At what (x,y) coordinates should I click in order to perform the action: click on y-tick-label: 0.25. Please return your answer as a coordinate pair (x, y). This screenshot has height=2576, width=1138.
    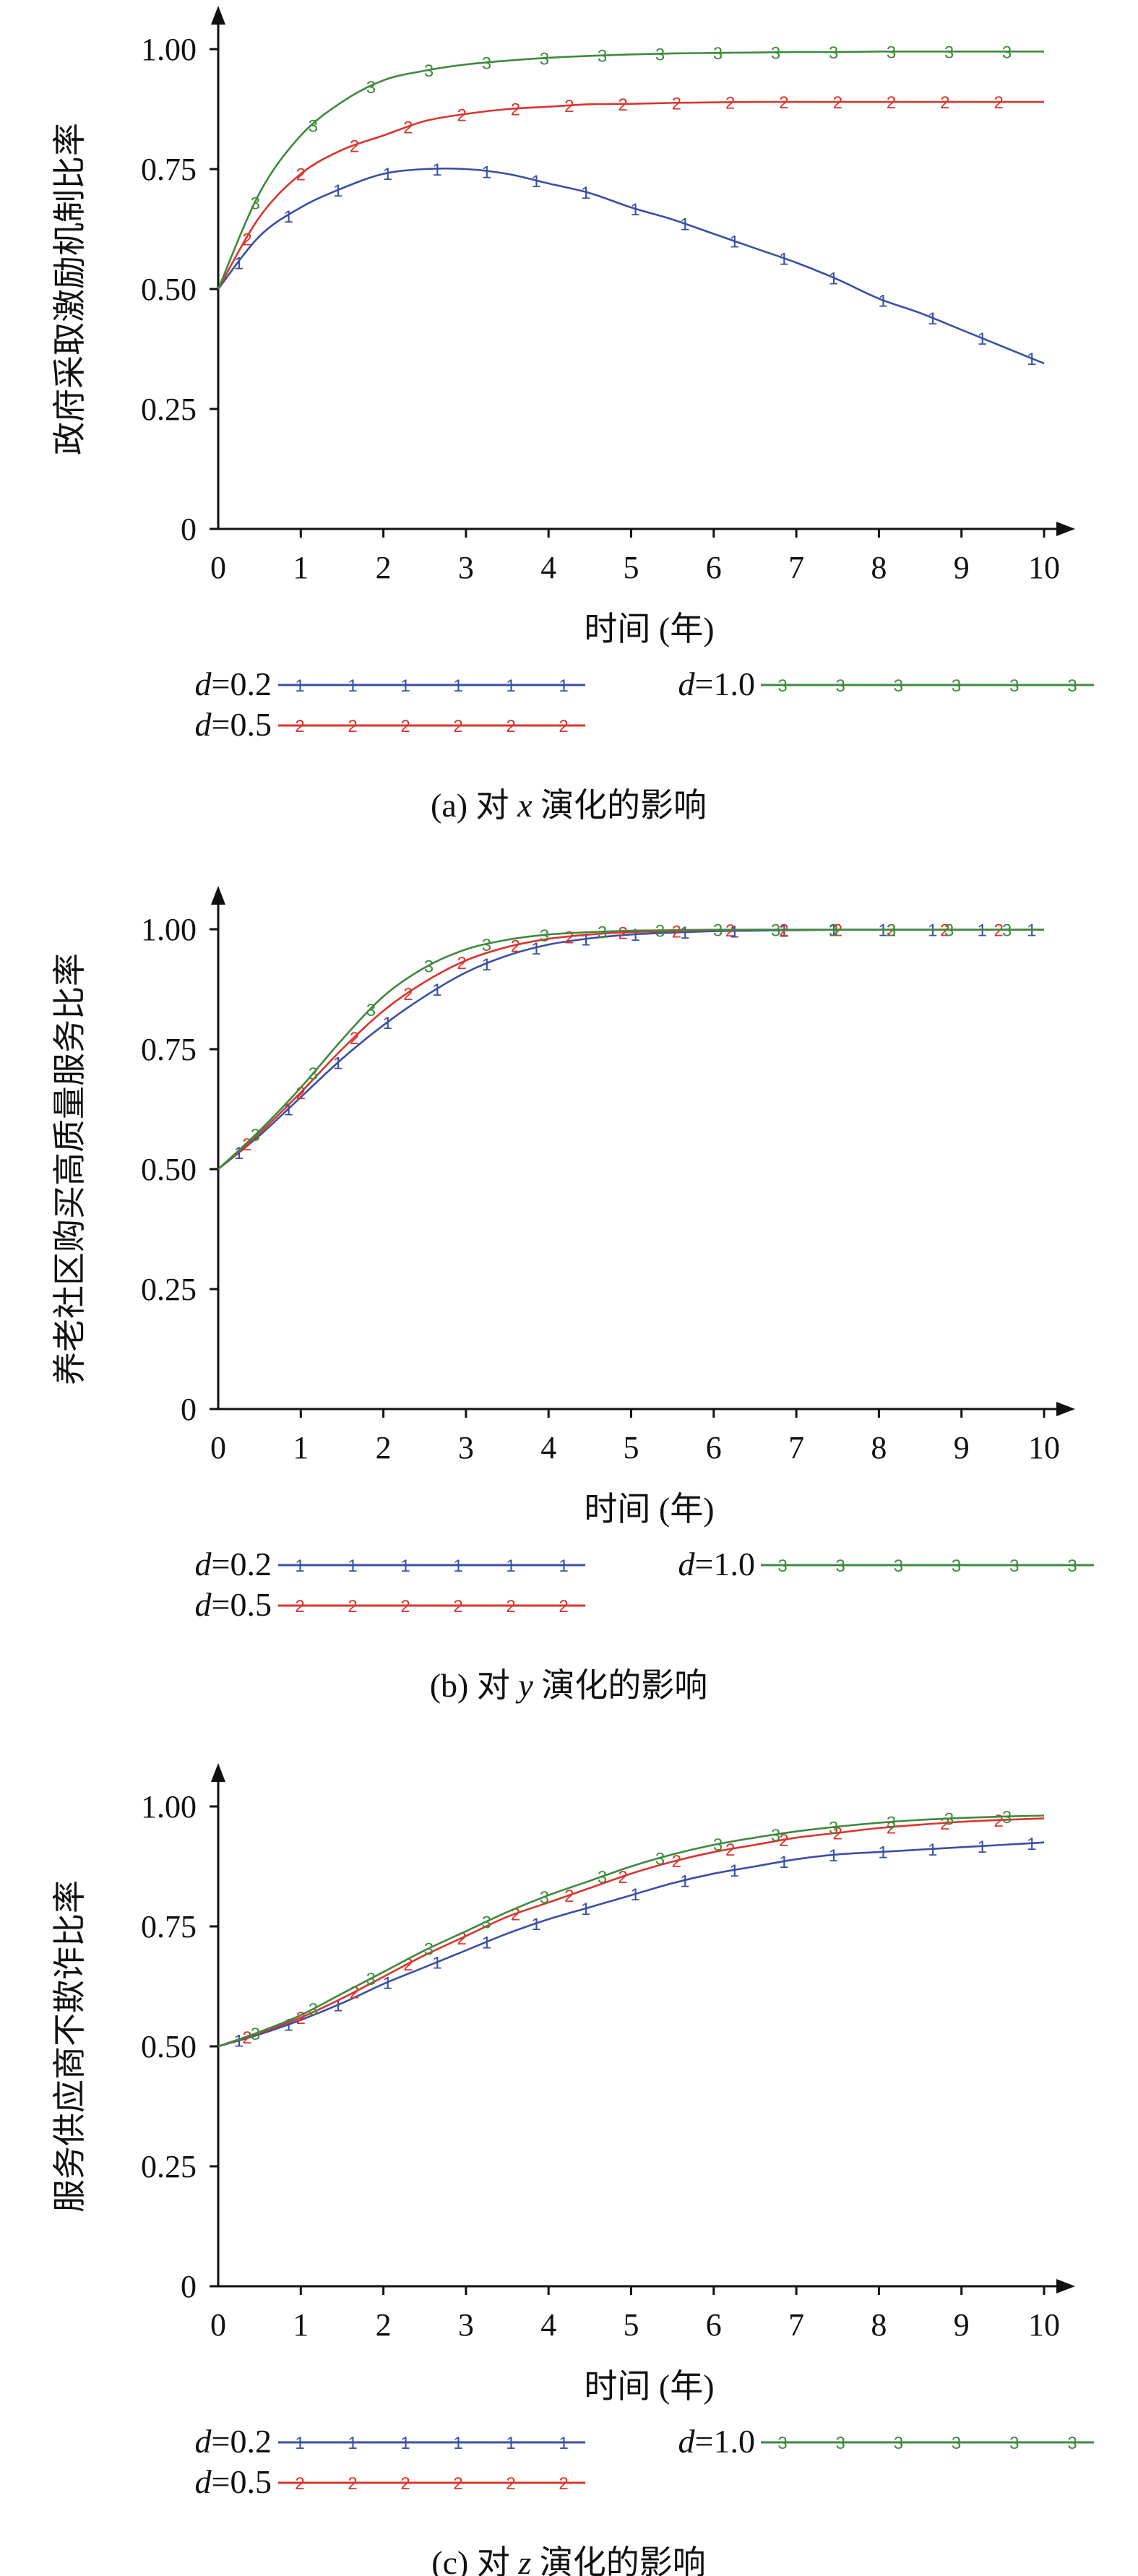
    Looking at the image, I should click on (169, 2166).